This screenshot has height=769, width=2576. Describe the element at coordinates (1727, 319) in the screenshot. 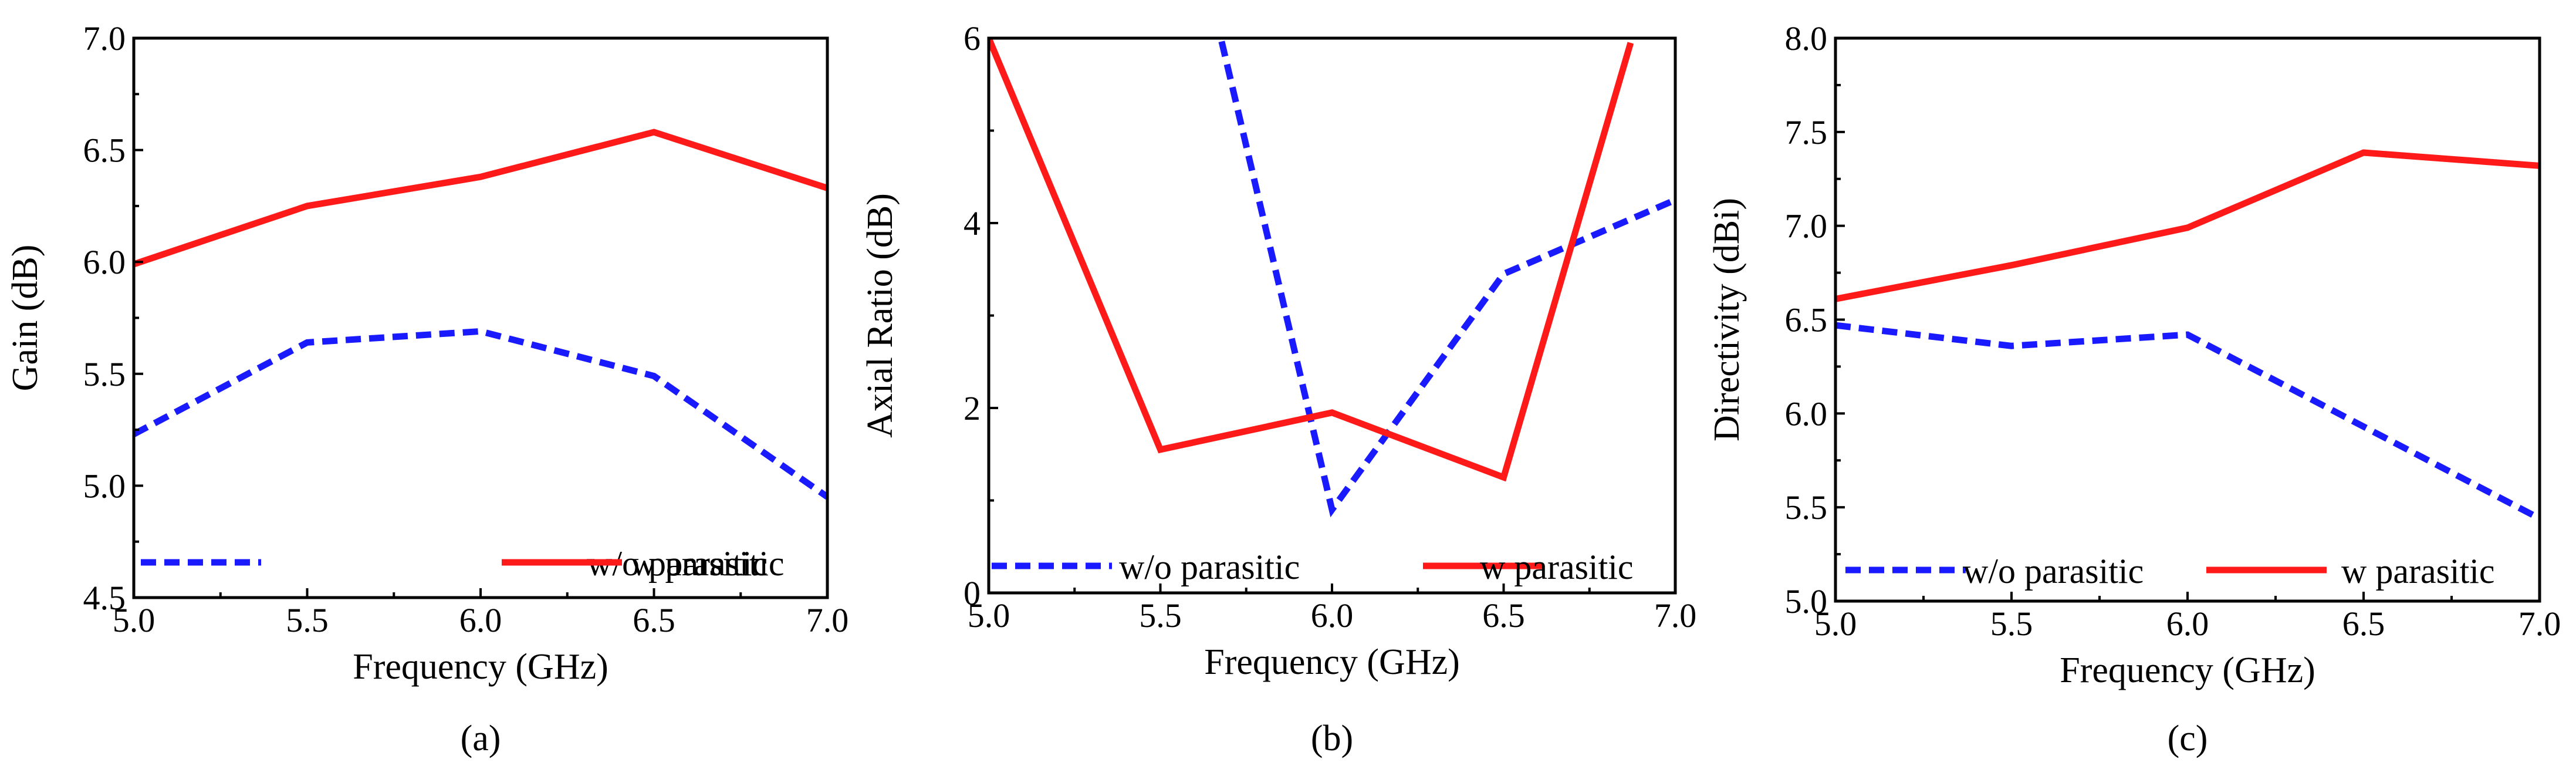

I see `y-axis-label: Directivity (dBi)` at that location.